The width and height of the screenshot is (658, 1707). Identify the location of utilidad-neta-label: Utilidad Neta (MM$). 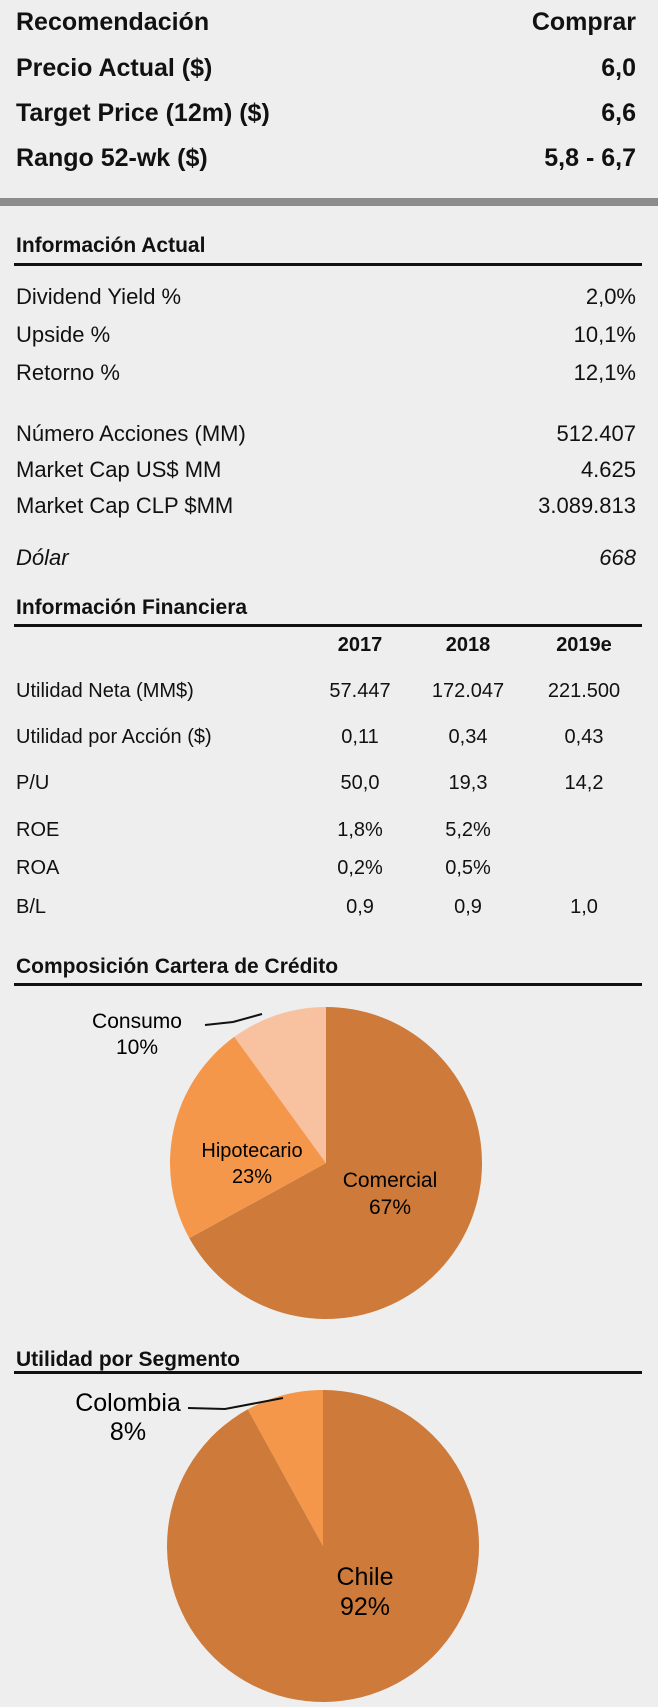
(105, 691).